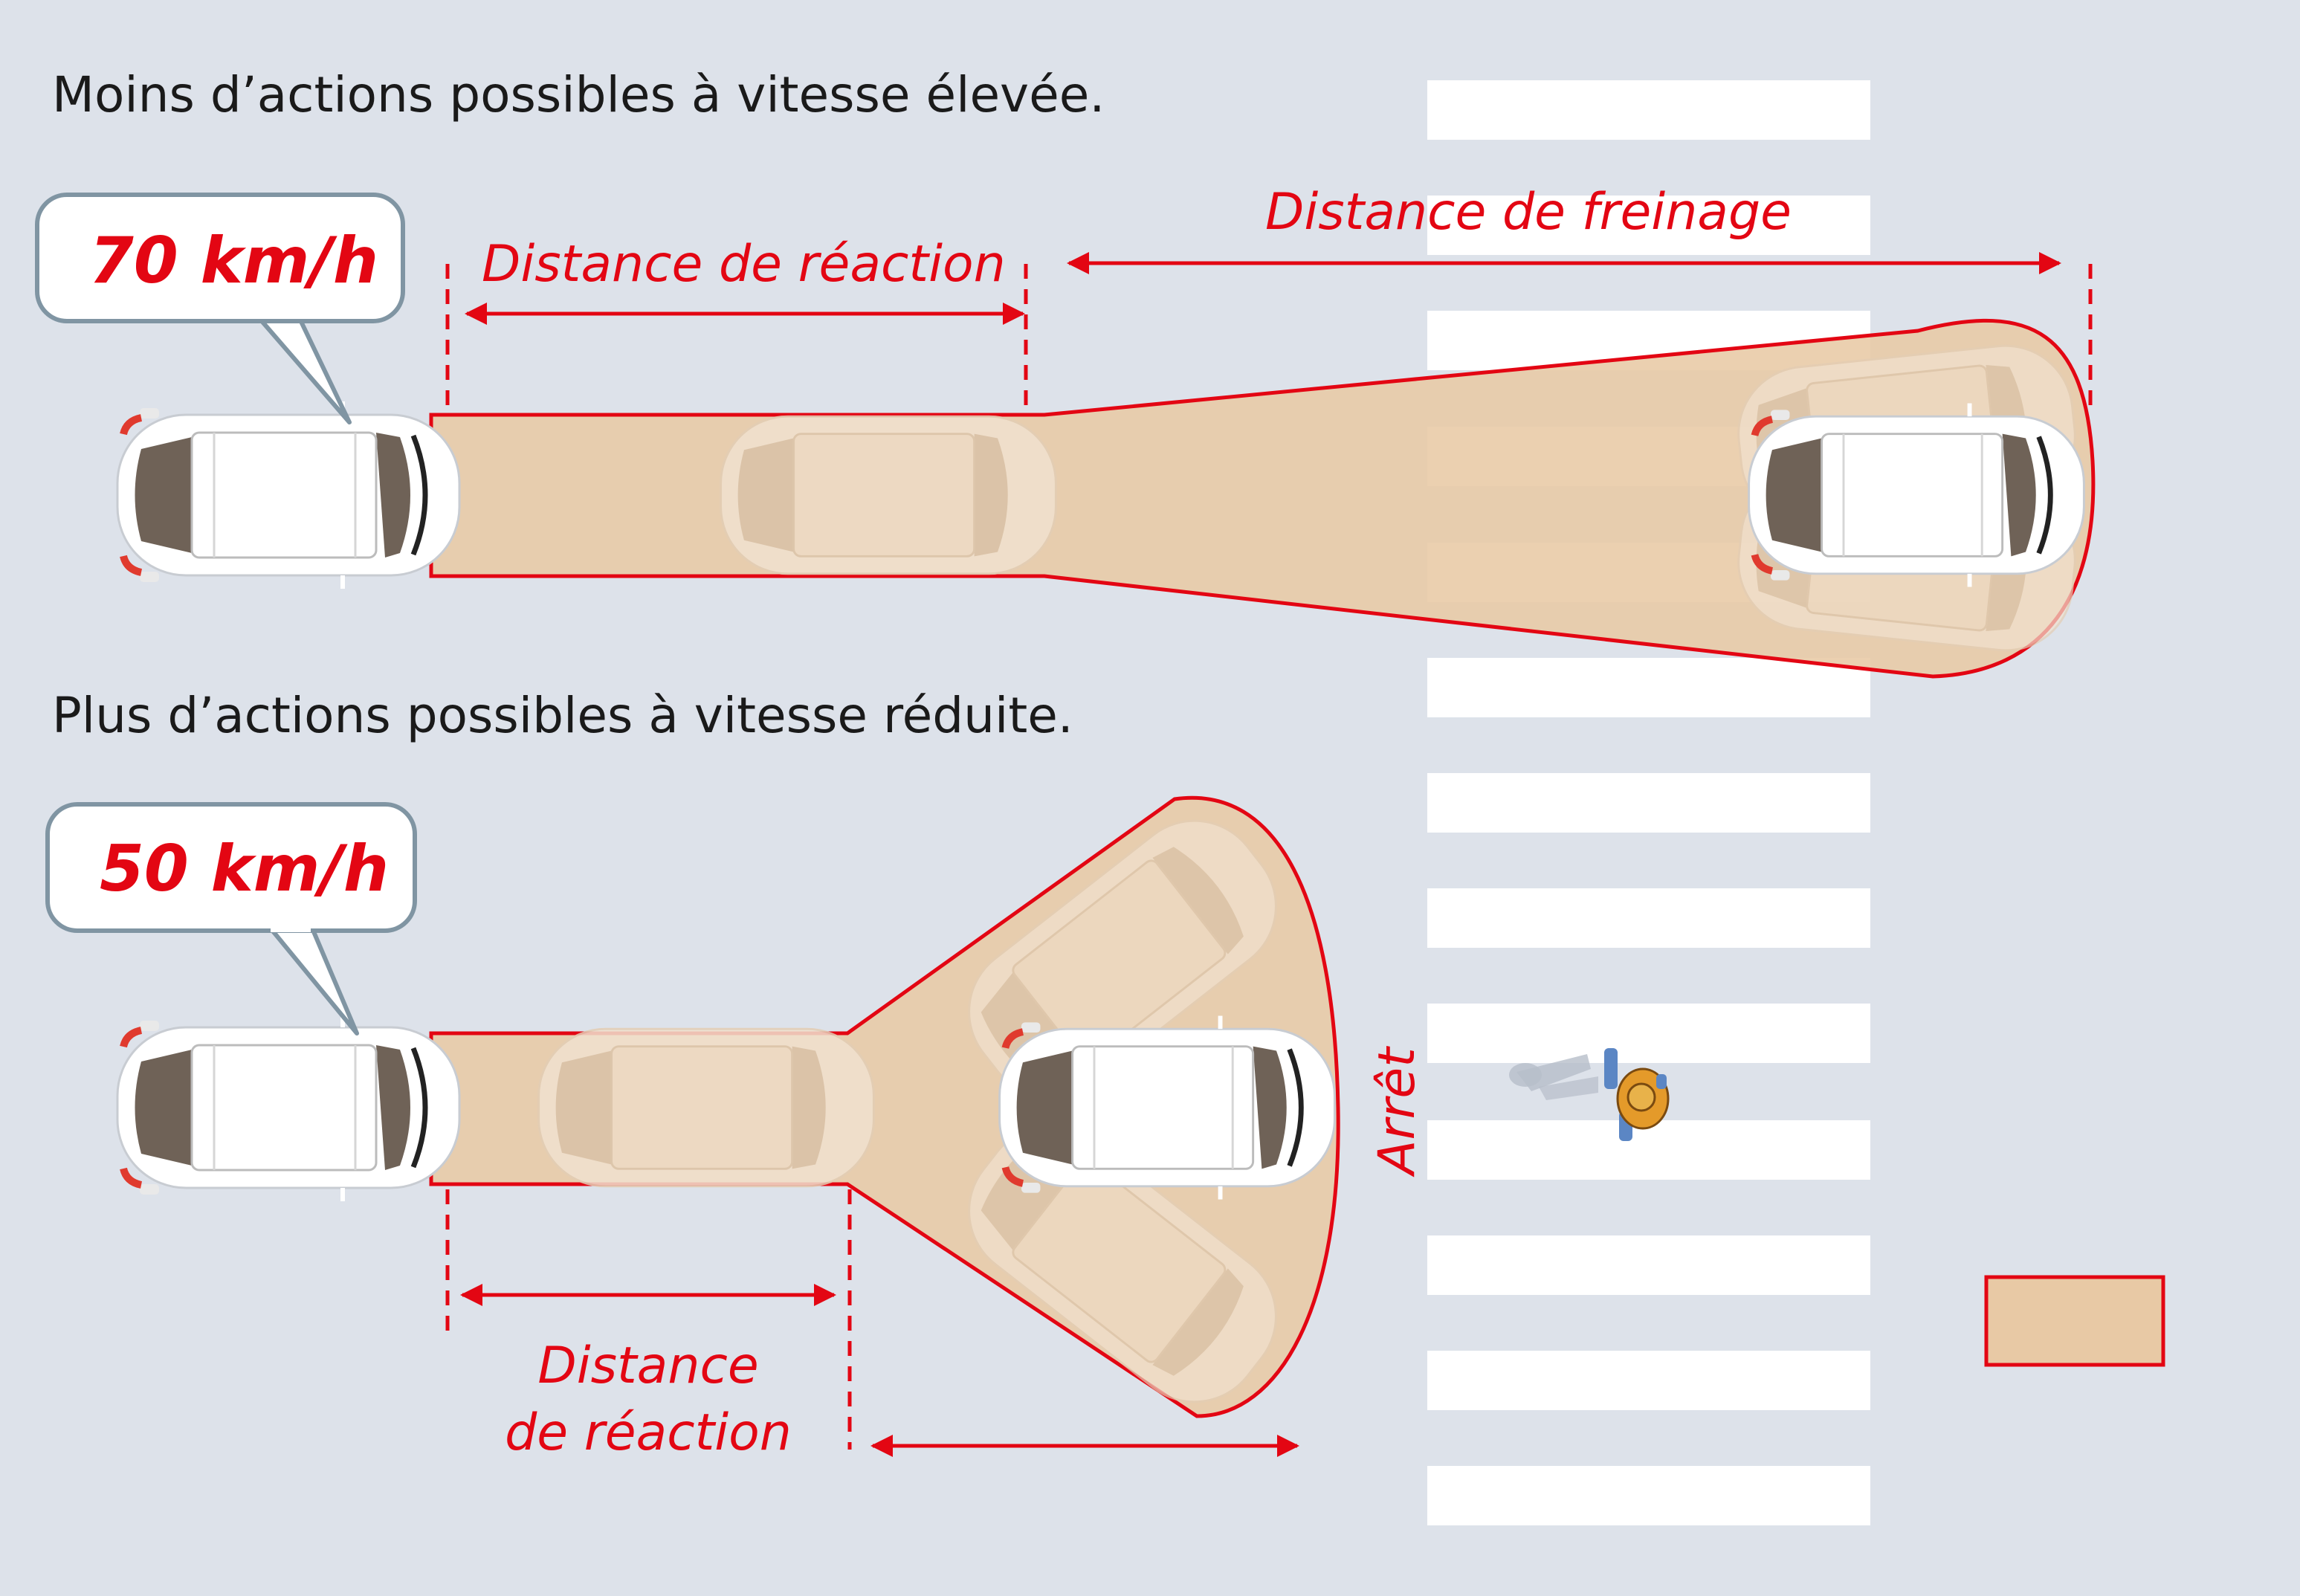 This screenshot has height=1596, width=2300. I want to click on speed-label-fast: 70 km/h, so click(234, 261).